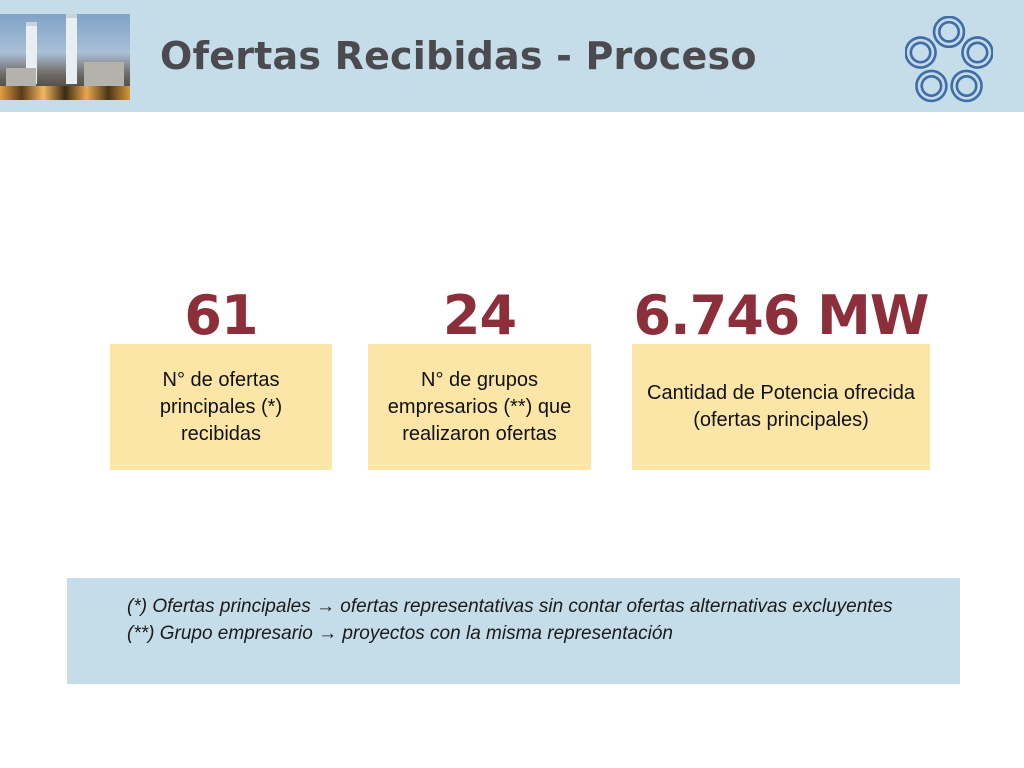 The width and height of the screenshot is (1024, 768). What do you see at coordinates (71, 49) in the screenshot?
I see `cooling-tower-right` at bounding box center [71, 49].